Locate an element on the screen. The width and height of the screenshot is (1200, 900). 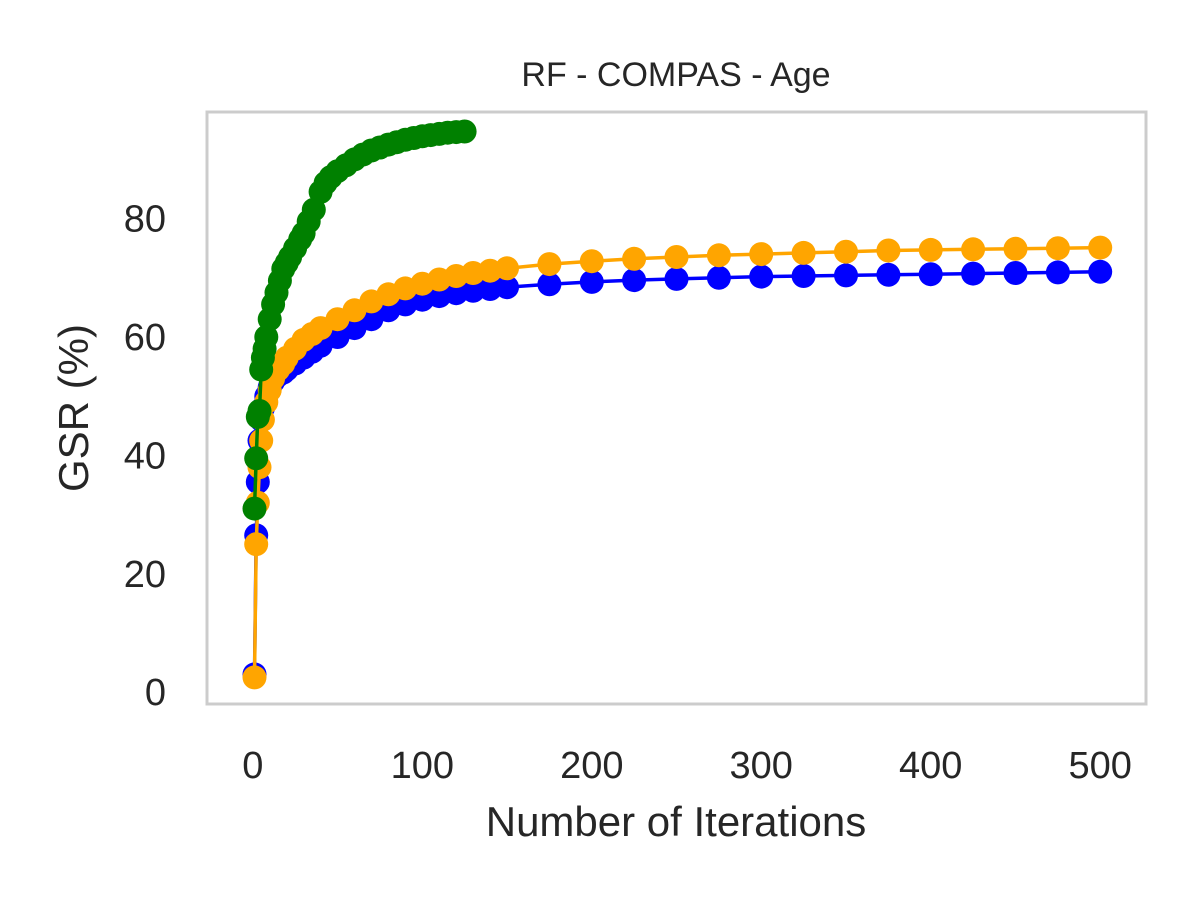
y-tick-label: 60 is located at coordinates (145, 338).